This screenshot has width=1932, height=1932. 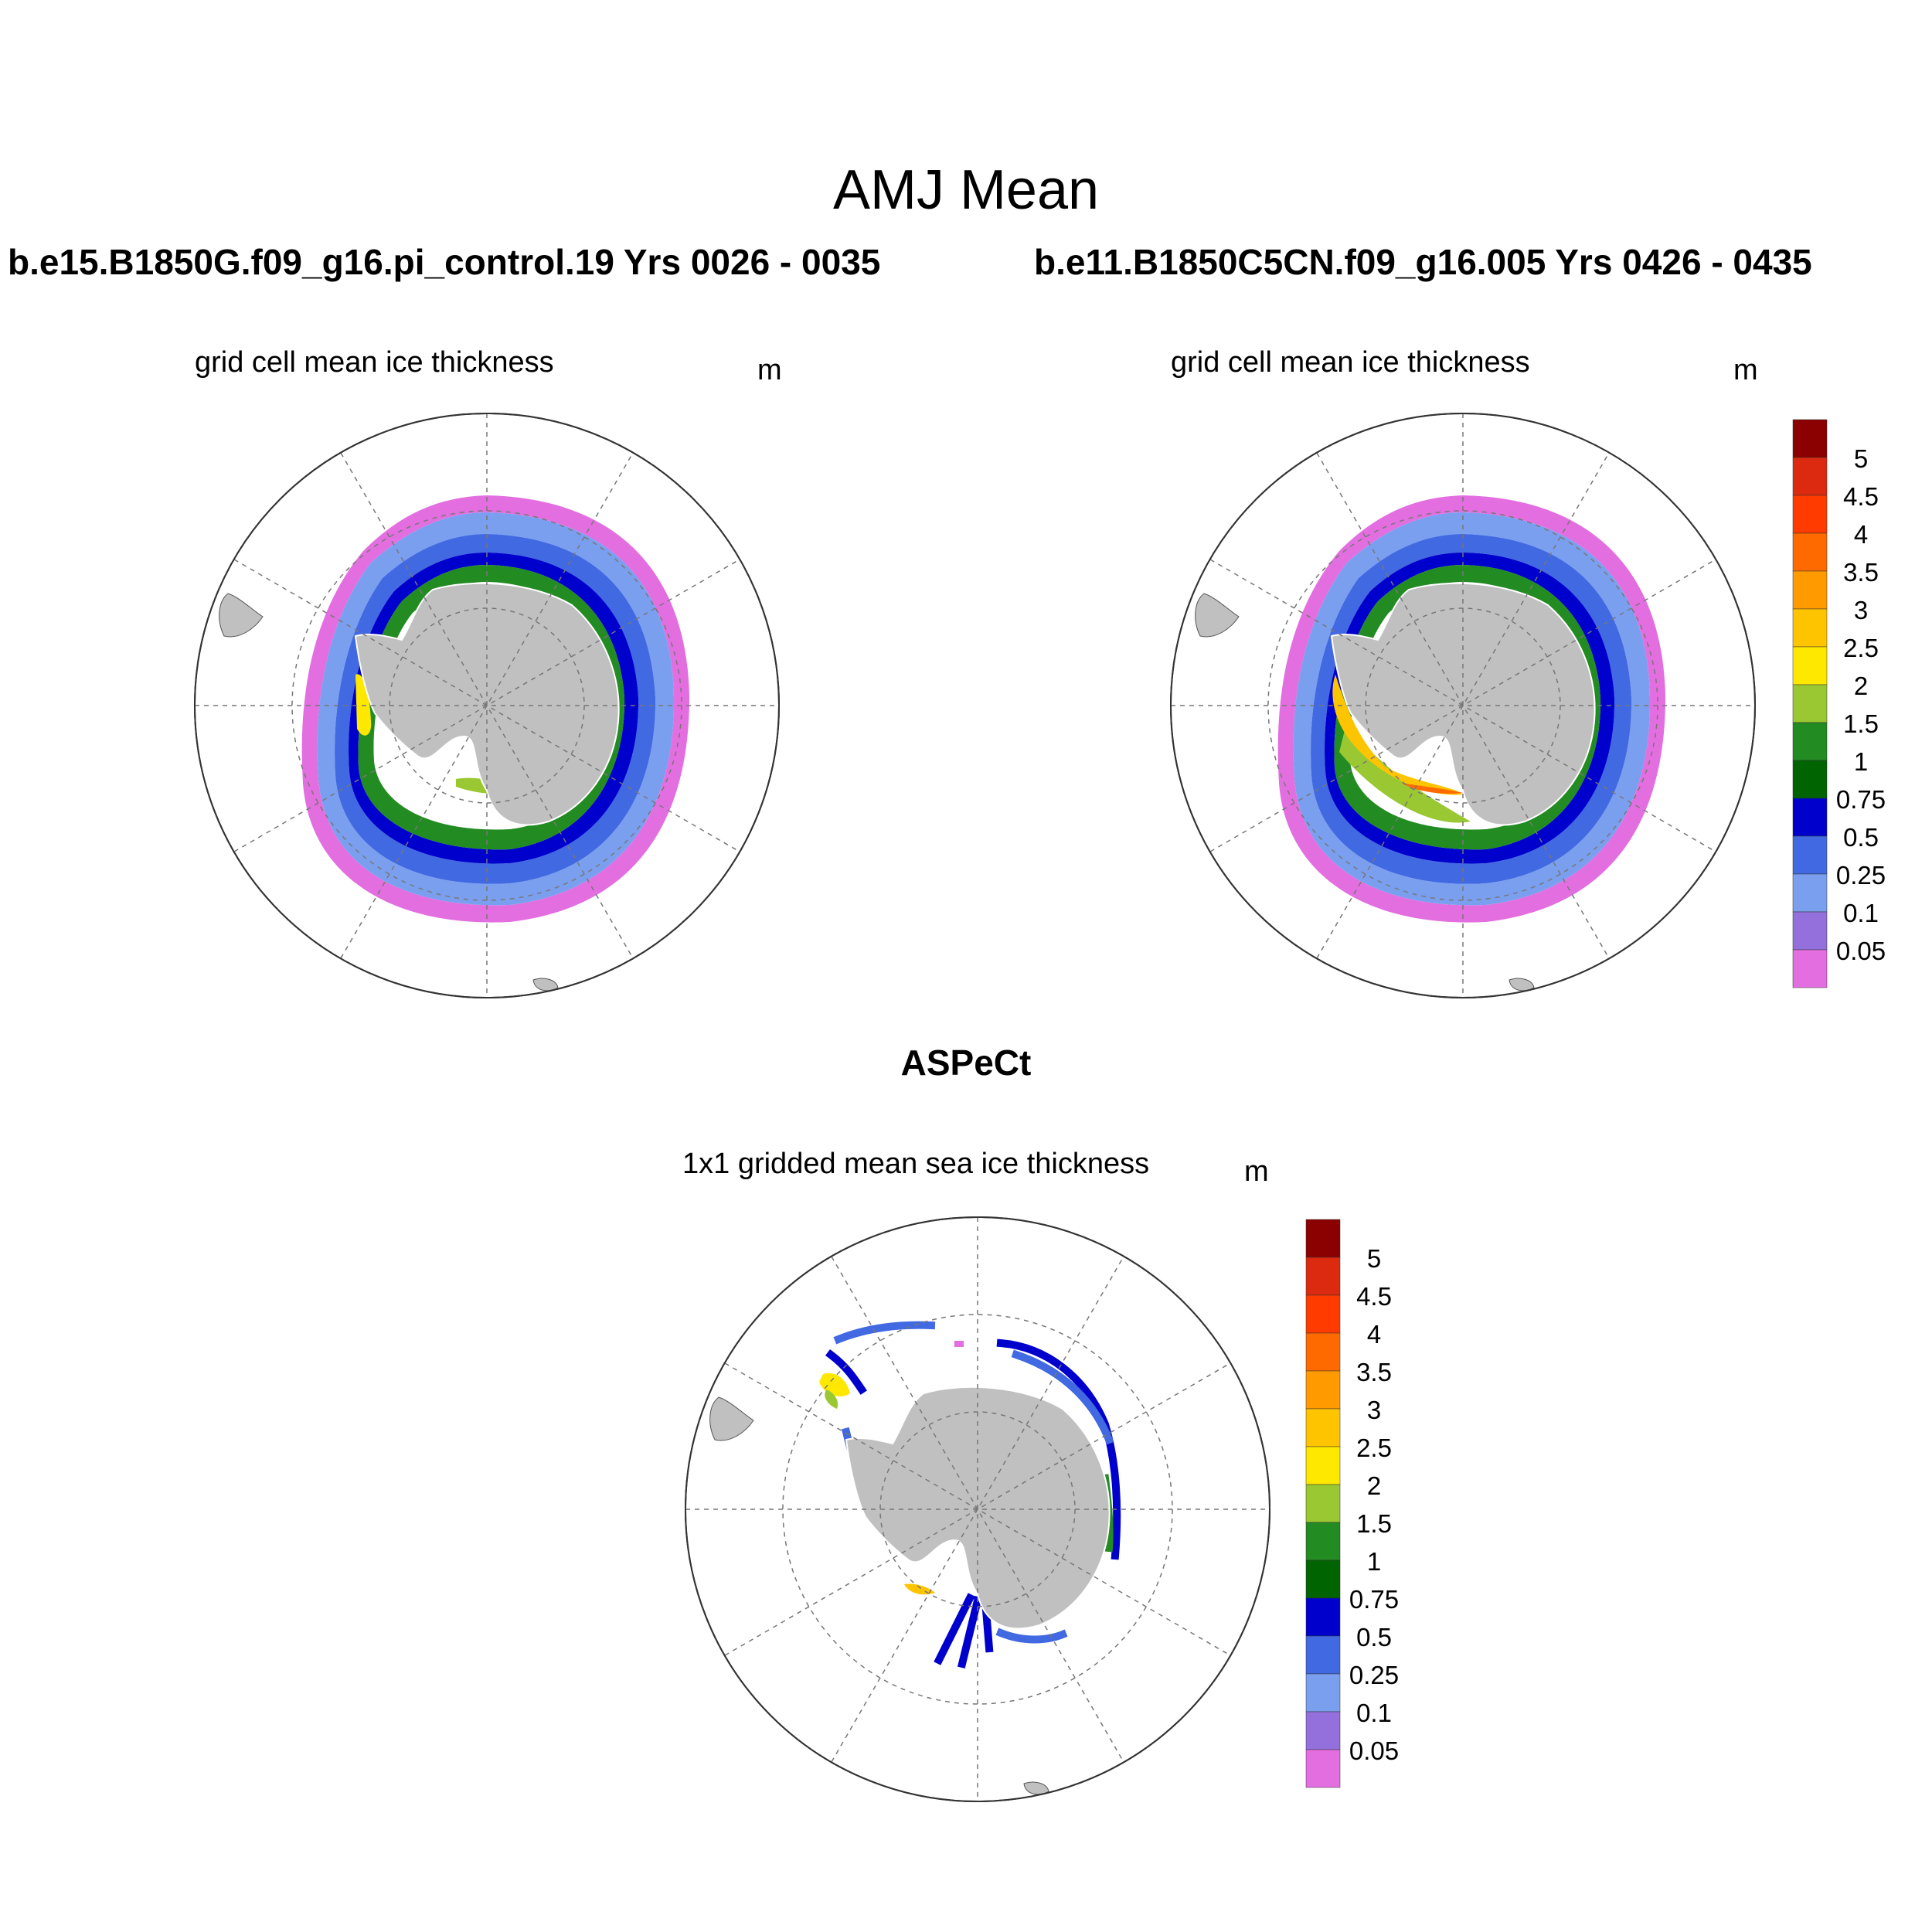 I want to click on panel-1-variable-label: grid cell mean ice thickness, so click(x=374, y=362).